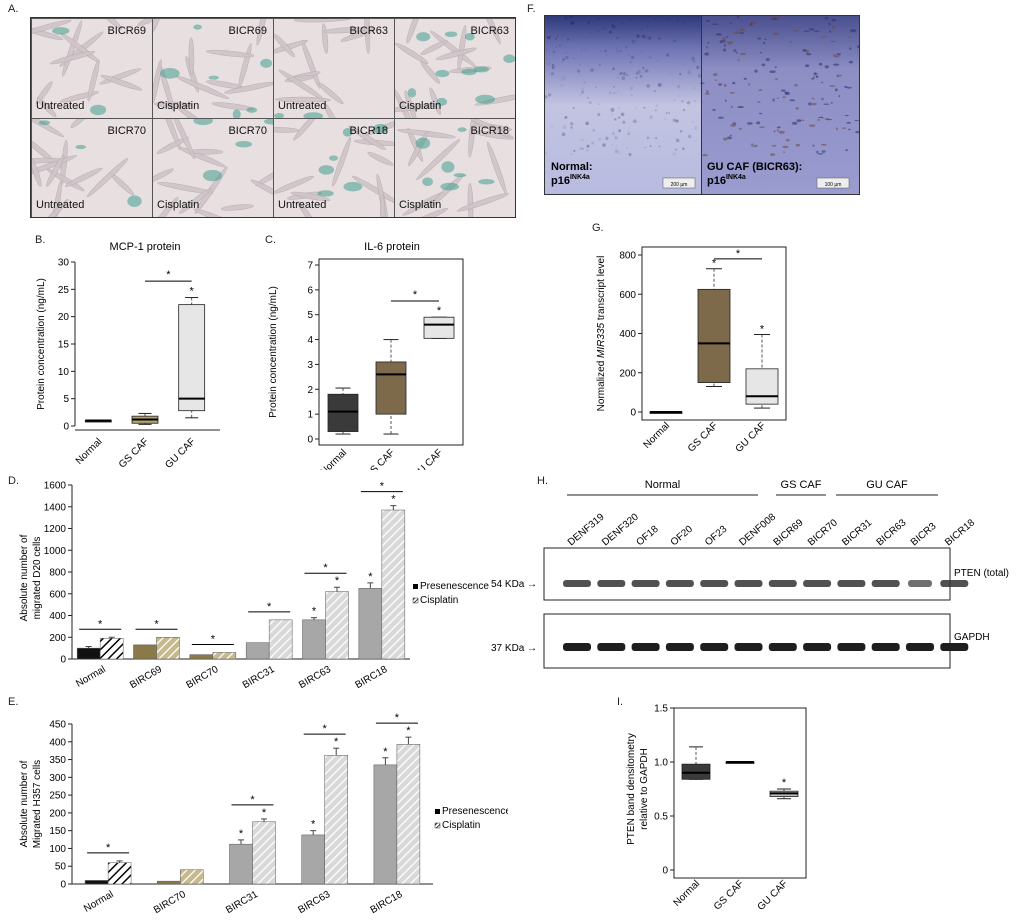 Image resolution: width=1020 pixels, height=923 pixels. Describe the element at coordinates (754, 167) in the screenshot. I see `ihc-right-title: GU CAF (BICR63):` at that location.